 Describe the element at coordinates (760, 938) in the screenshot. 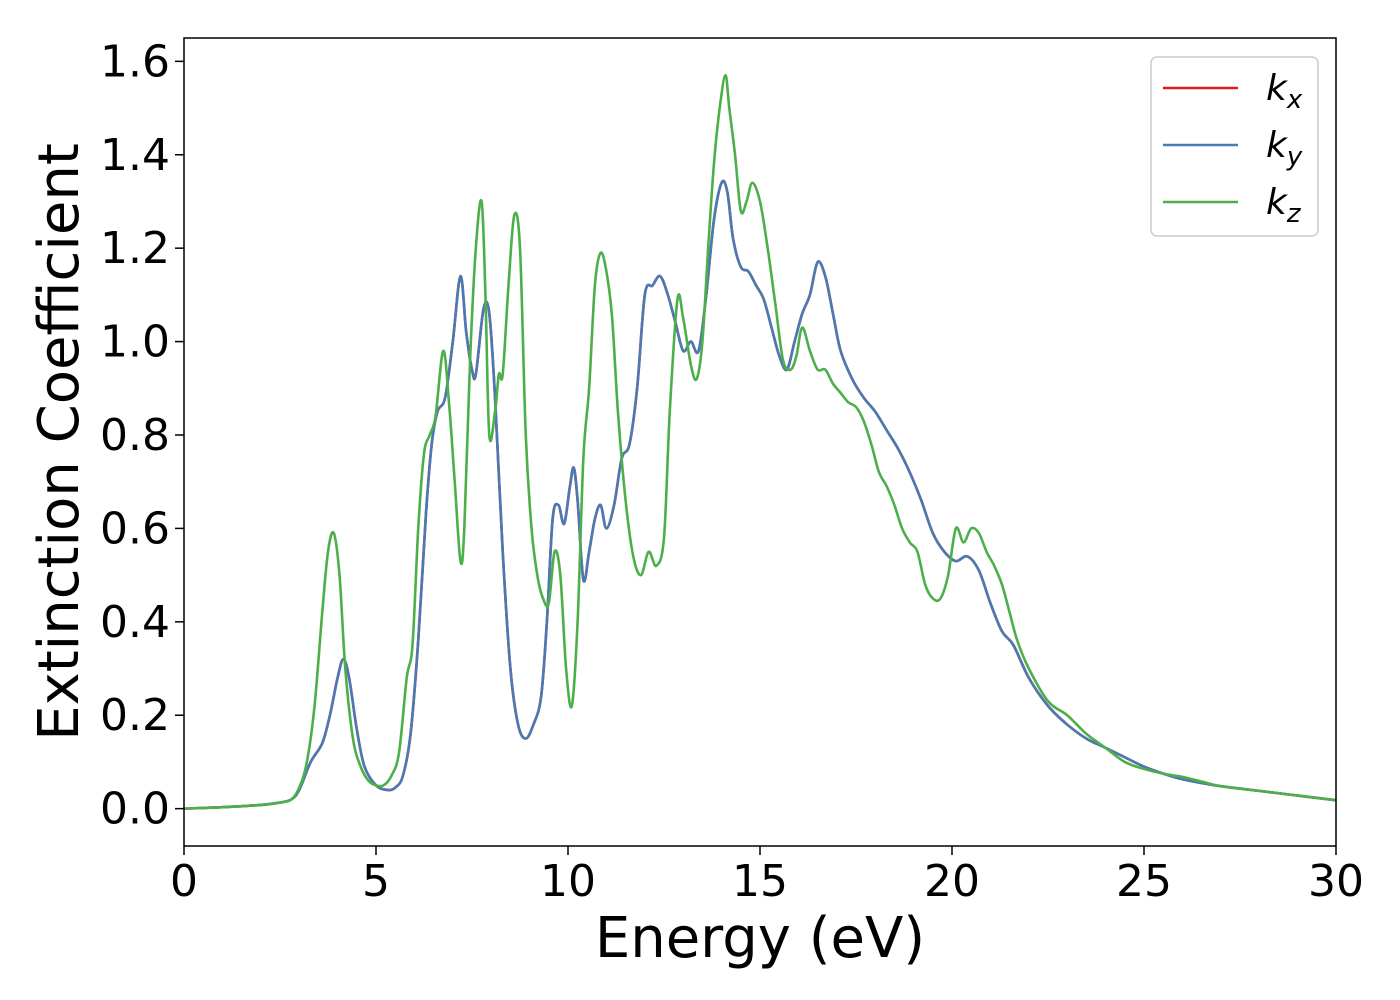

I see `x-axis-label: Energy (eV)` at that location.